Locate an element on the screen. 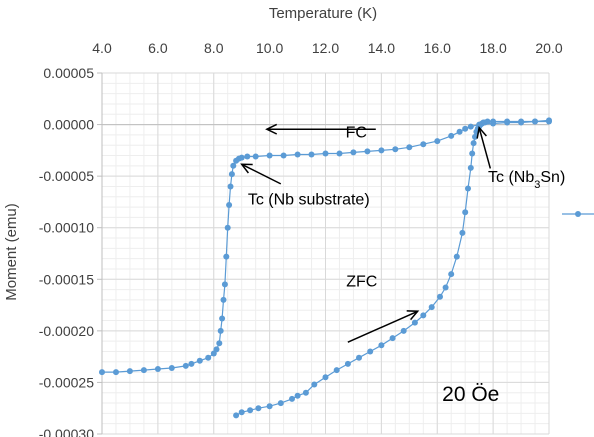 This screenshot has width=594, height=437. annotation-label: ZFC is located at coordinates (361, 282).